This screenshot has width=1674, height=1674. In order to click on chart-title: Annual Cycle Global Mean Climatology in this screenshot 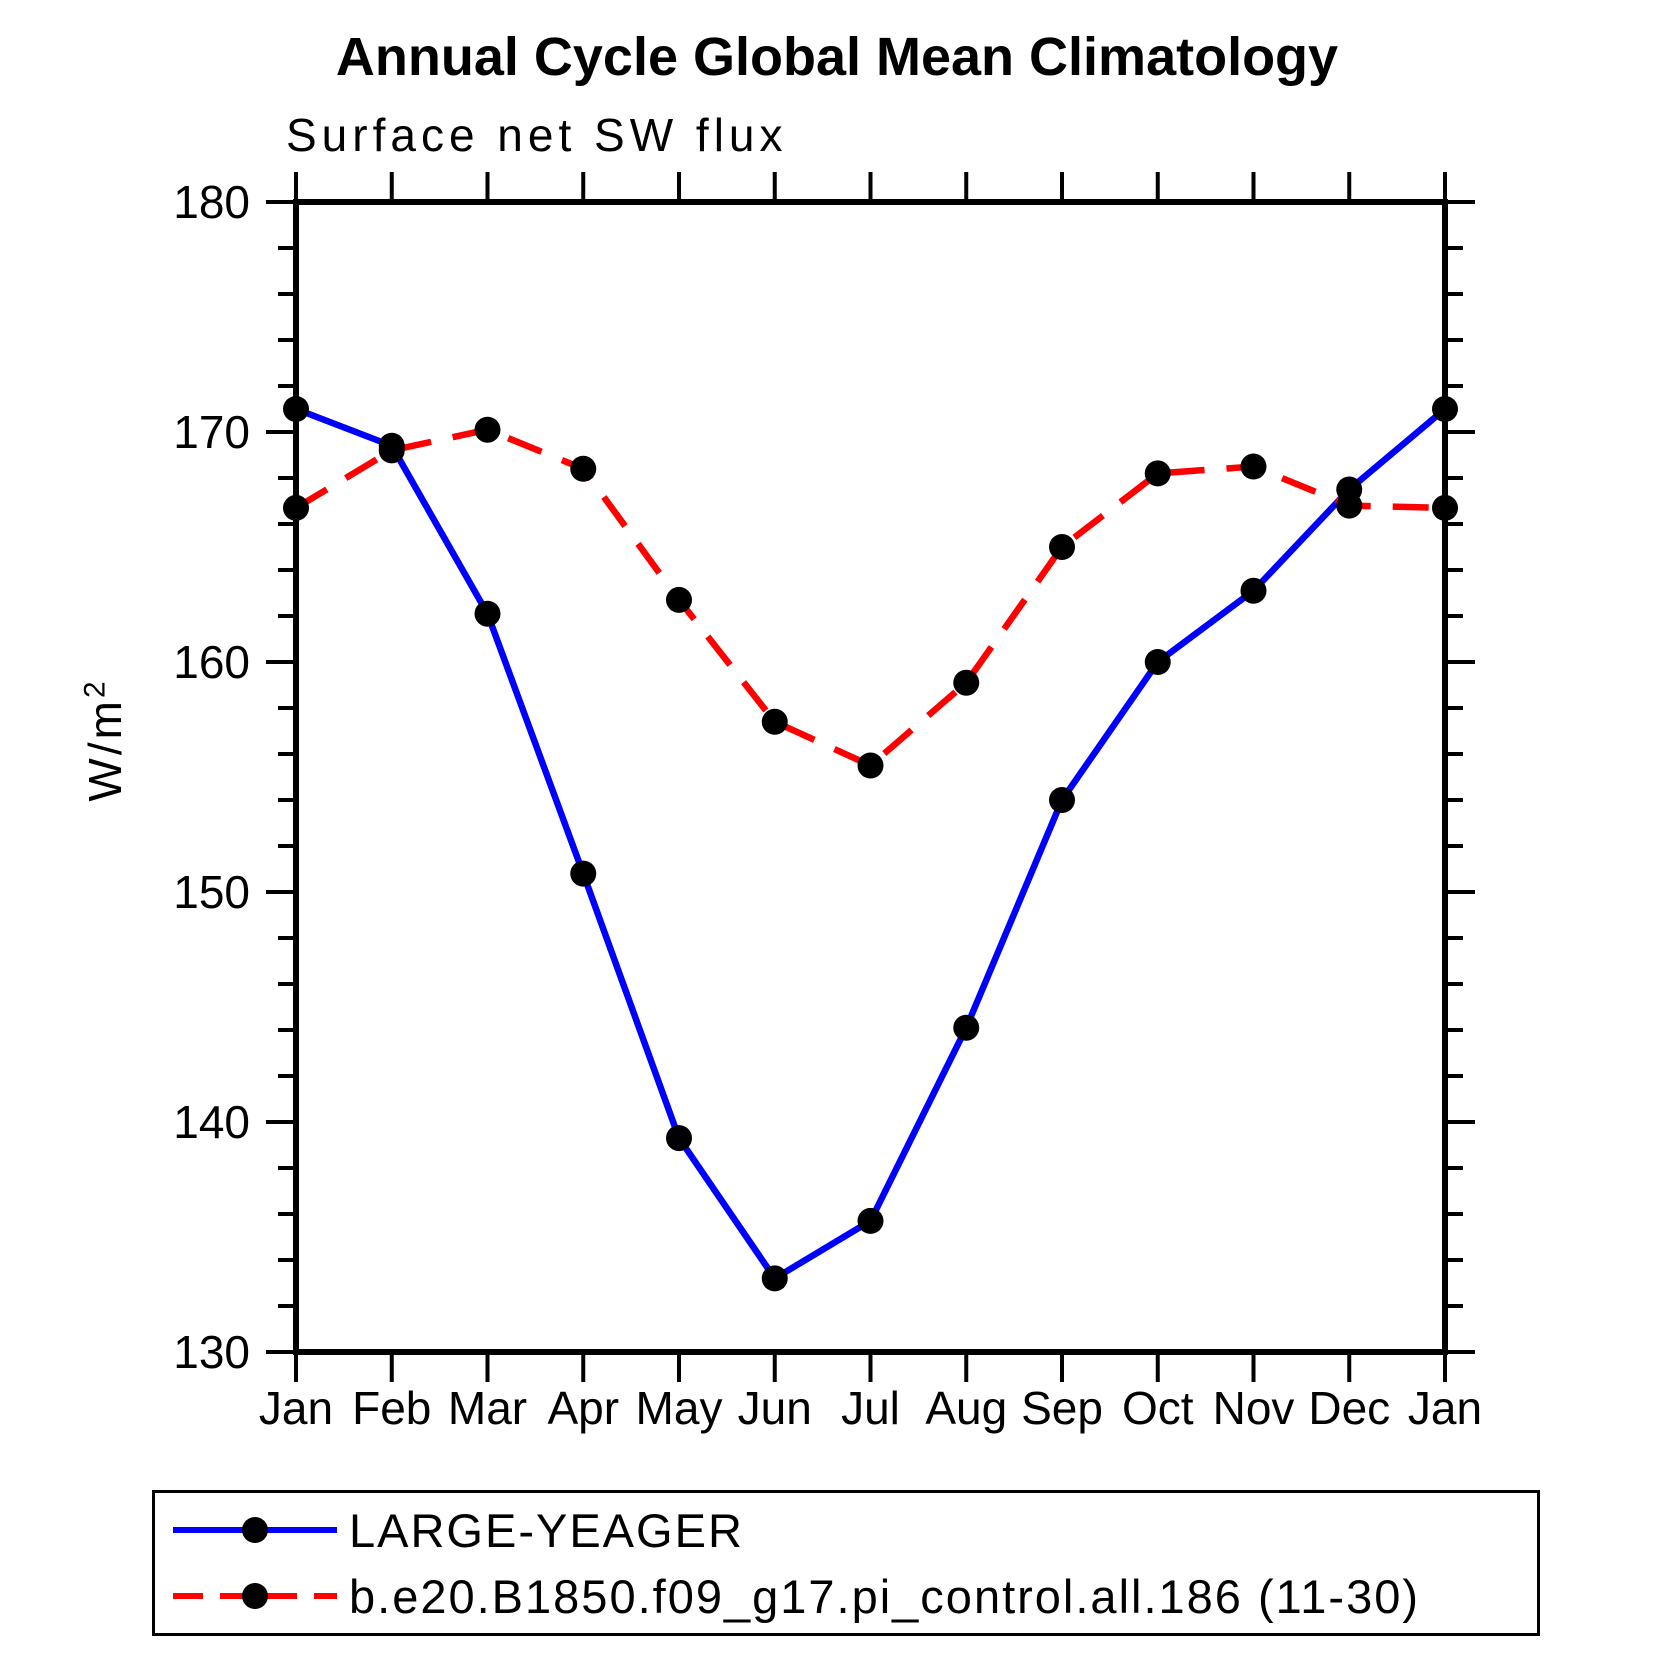, I will do `click(837, 57)`.